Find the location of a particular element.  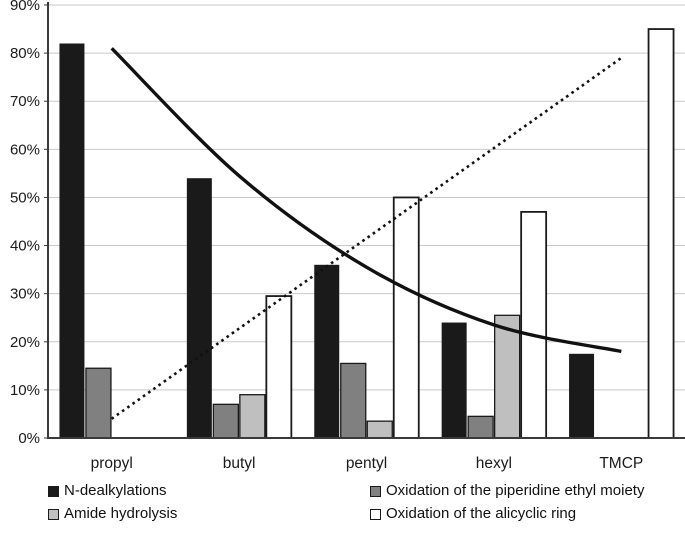

legend-item-label: Amide hydrolysis is located at coordinates (121, 513).